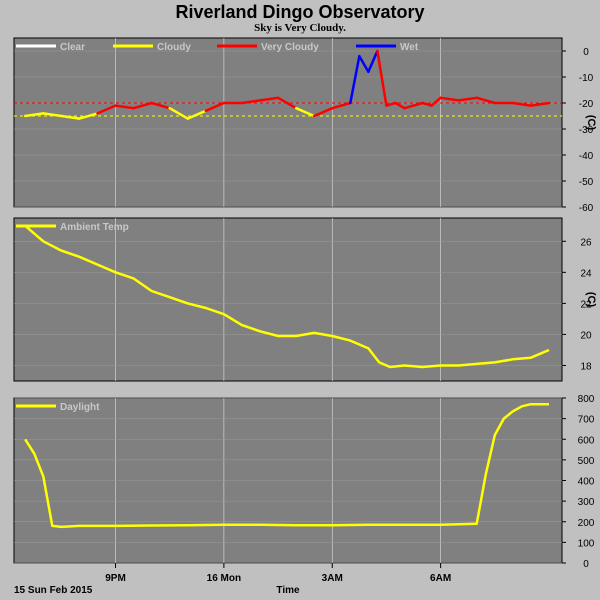 The width and height of the screenshot is (600, 600). Describe the element at coordinates (586, 242) in the screenshot. I see `y-tick-label: 26` at that location.